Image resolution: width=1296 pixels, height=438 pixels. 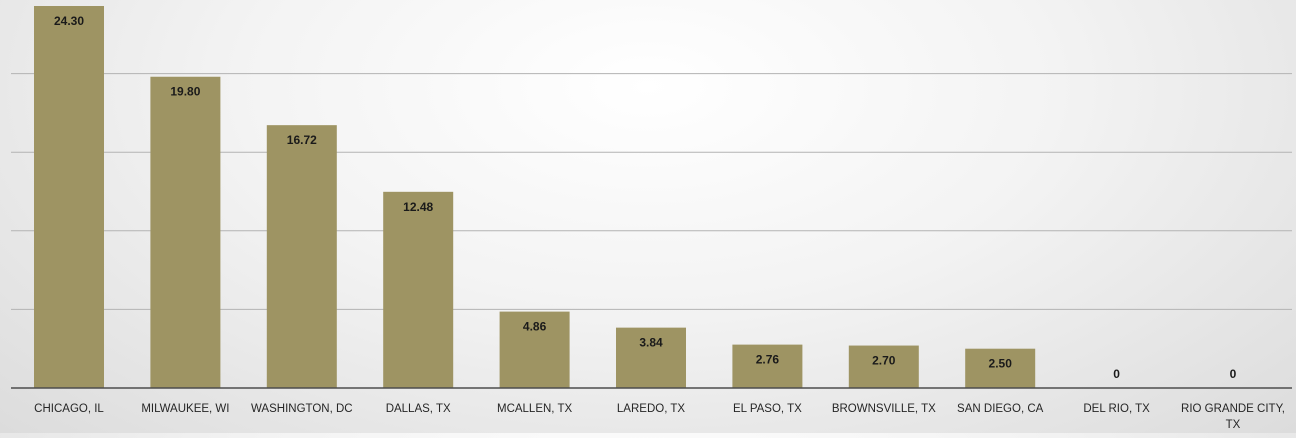 I want to click on category-label: DALLAS, TX, so click(x=418, y=409).